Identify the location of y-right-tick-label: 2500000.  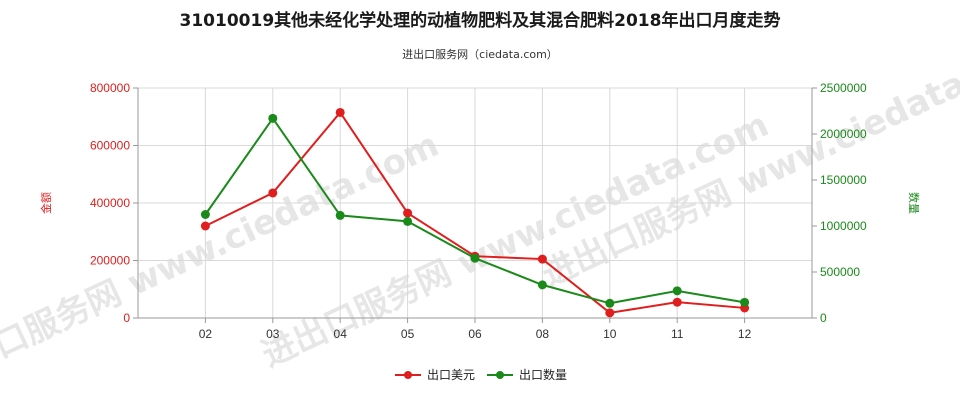
(843, 88).